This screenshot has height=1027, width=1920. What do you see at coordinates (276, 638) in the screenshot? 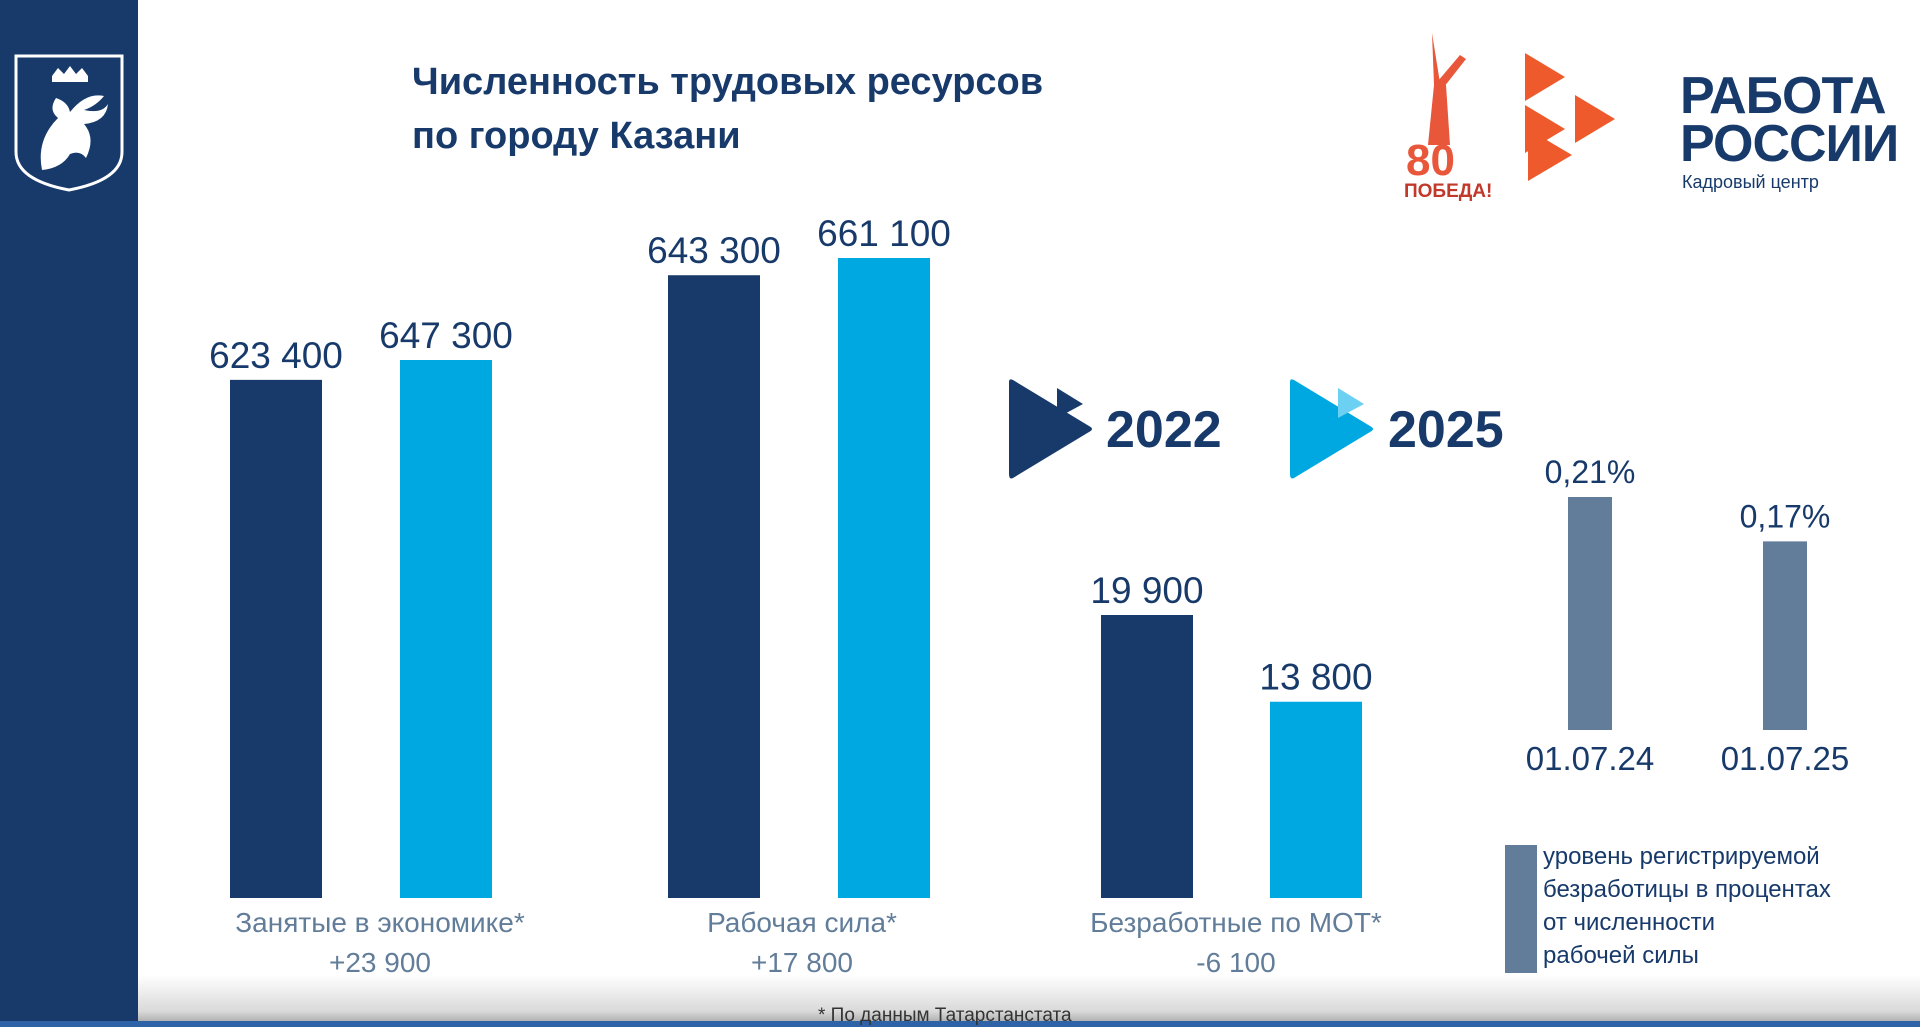
I see `bar-1-2022` at bounding box center [276, 638].